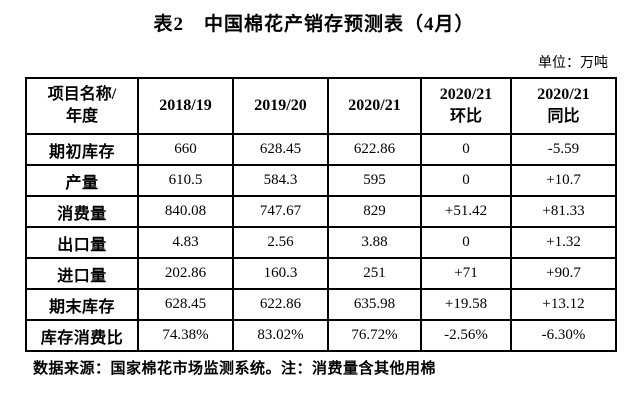 The width and height of the screenshot is (628, 402). What do you see at coordinates (563, 273) in the screenshot?
I see `cell: +90.7` at bounding box center [563, 273].